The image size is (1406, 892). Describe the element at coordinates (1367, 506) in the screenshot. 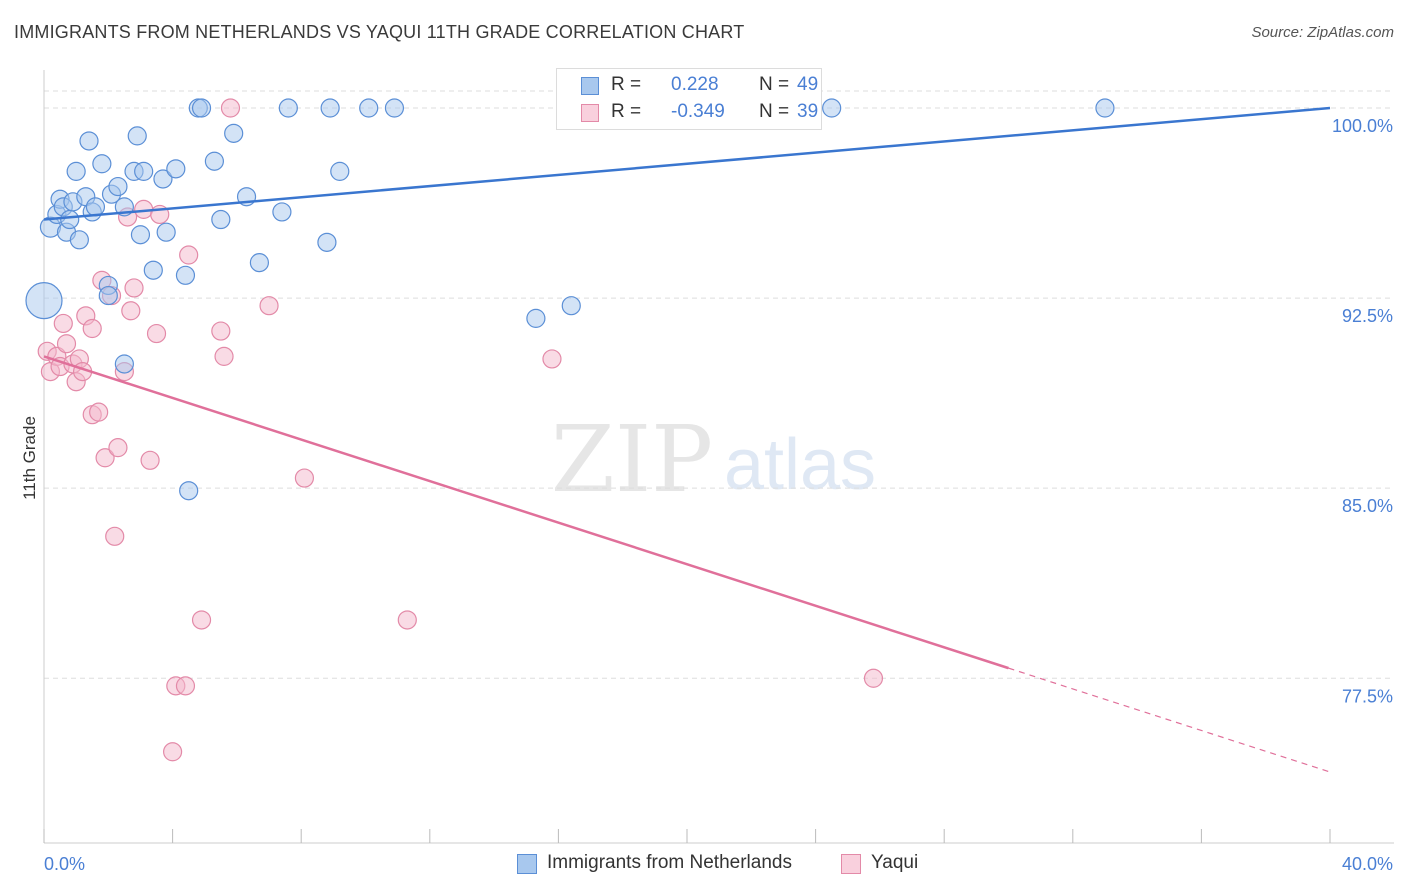

I see `y-tick-label: 85.0%` at that location.